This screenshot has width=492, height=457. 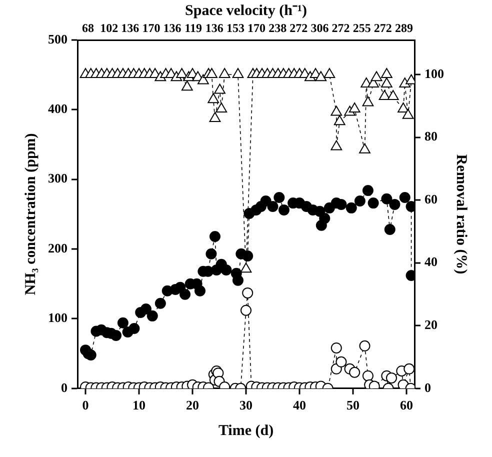 I want to click on x-axis-title: Time (d), so click(x=246, y=430).